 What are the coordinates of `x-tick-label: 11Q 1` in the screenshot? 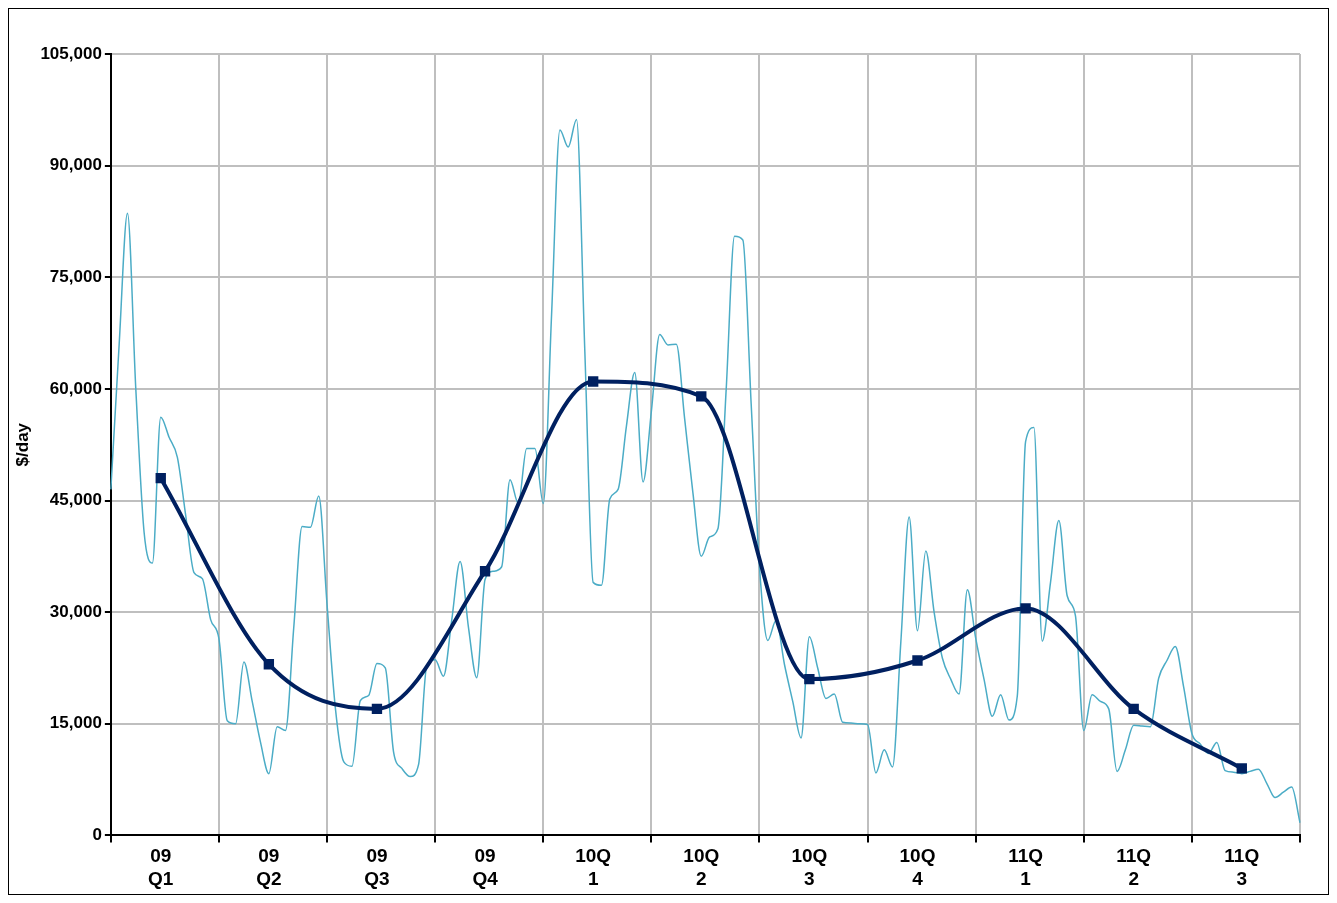 It's located at (1026, 867).